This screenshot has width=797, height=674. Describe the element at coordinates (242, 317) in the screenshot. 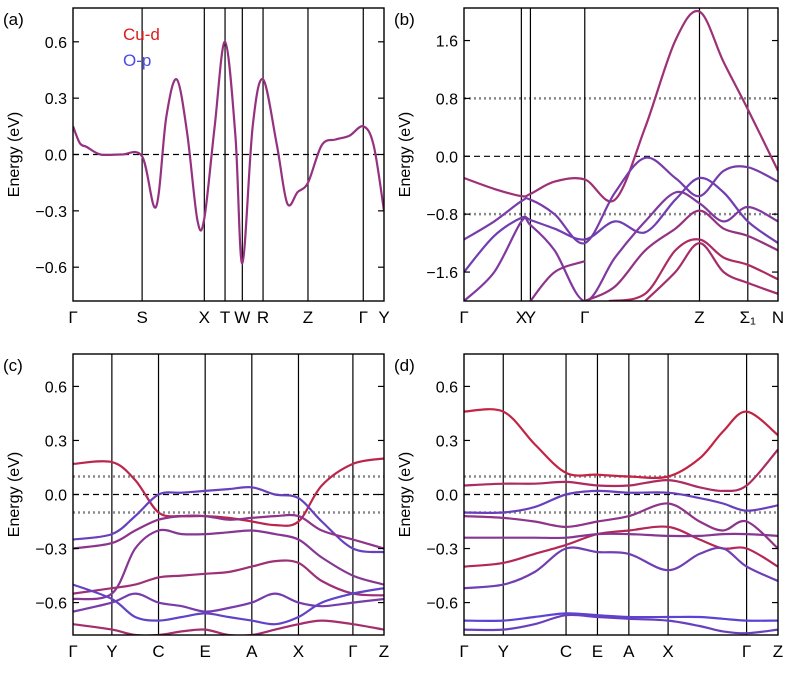

I see `kpoint-label: W` at that location.